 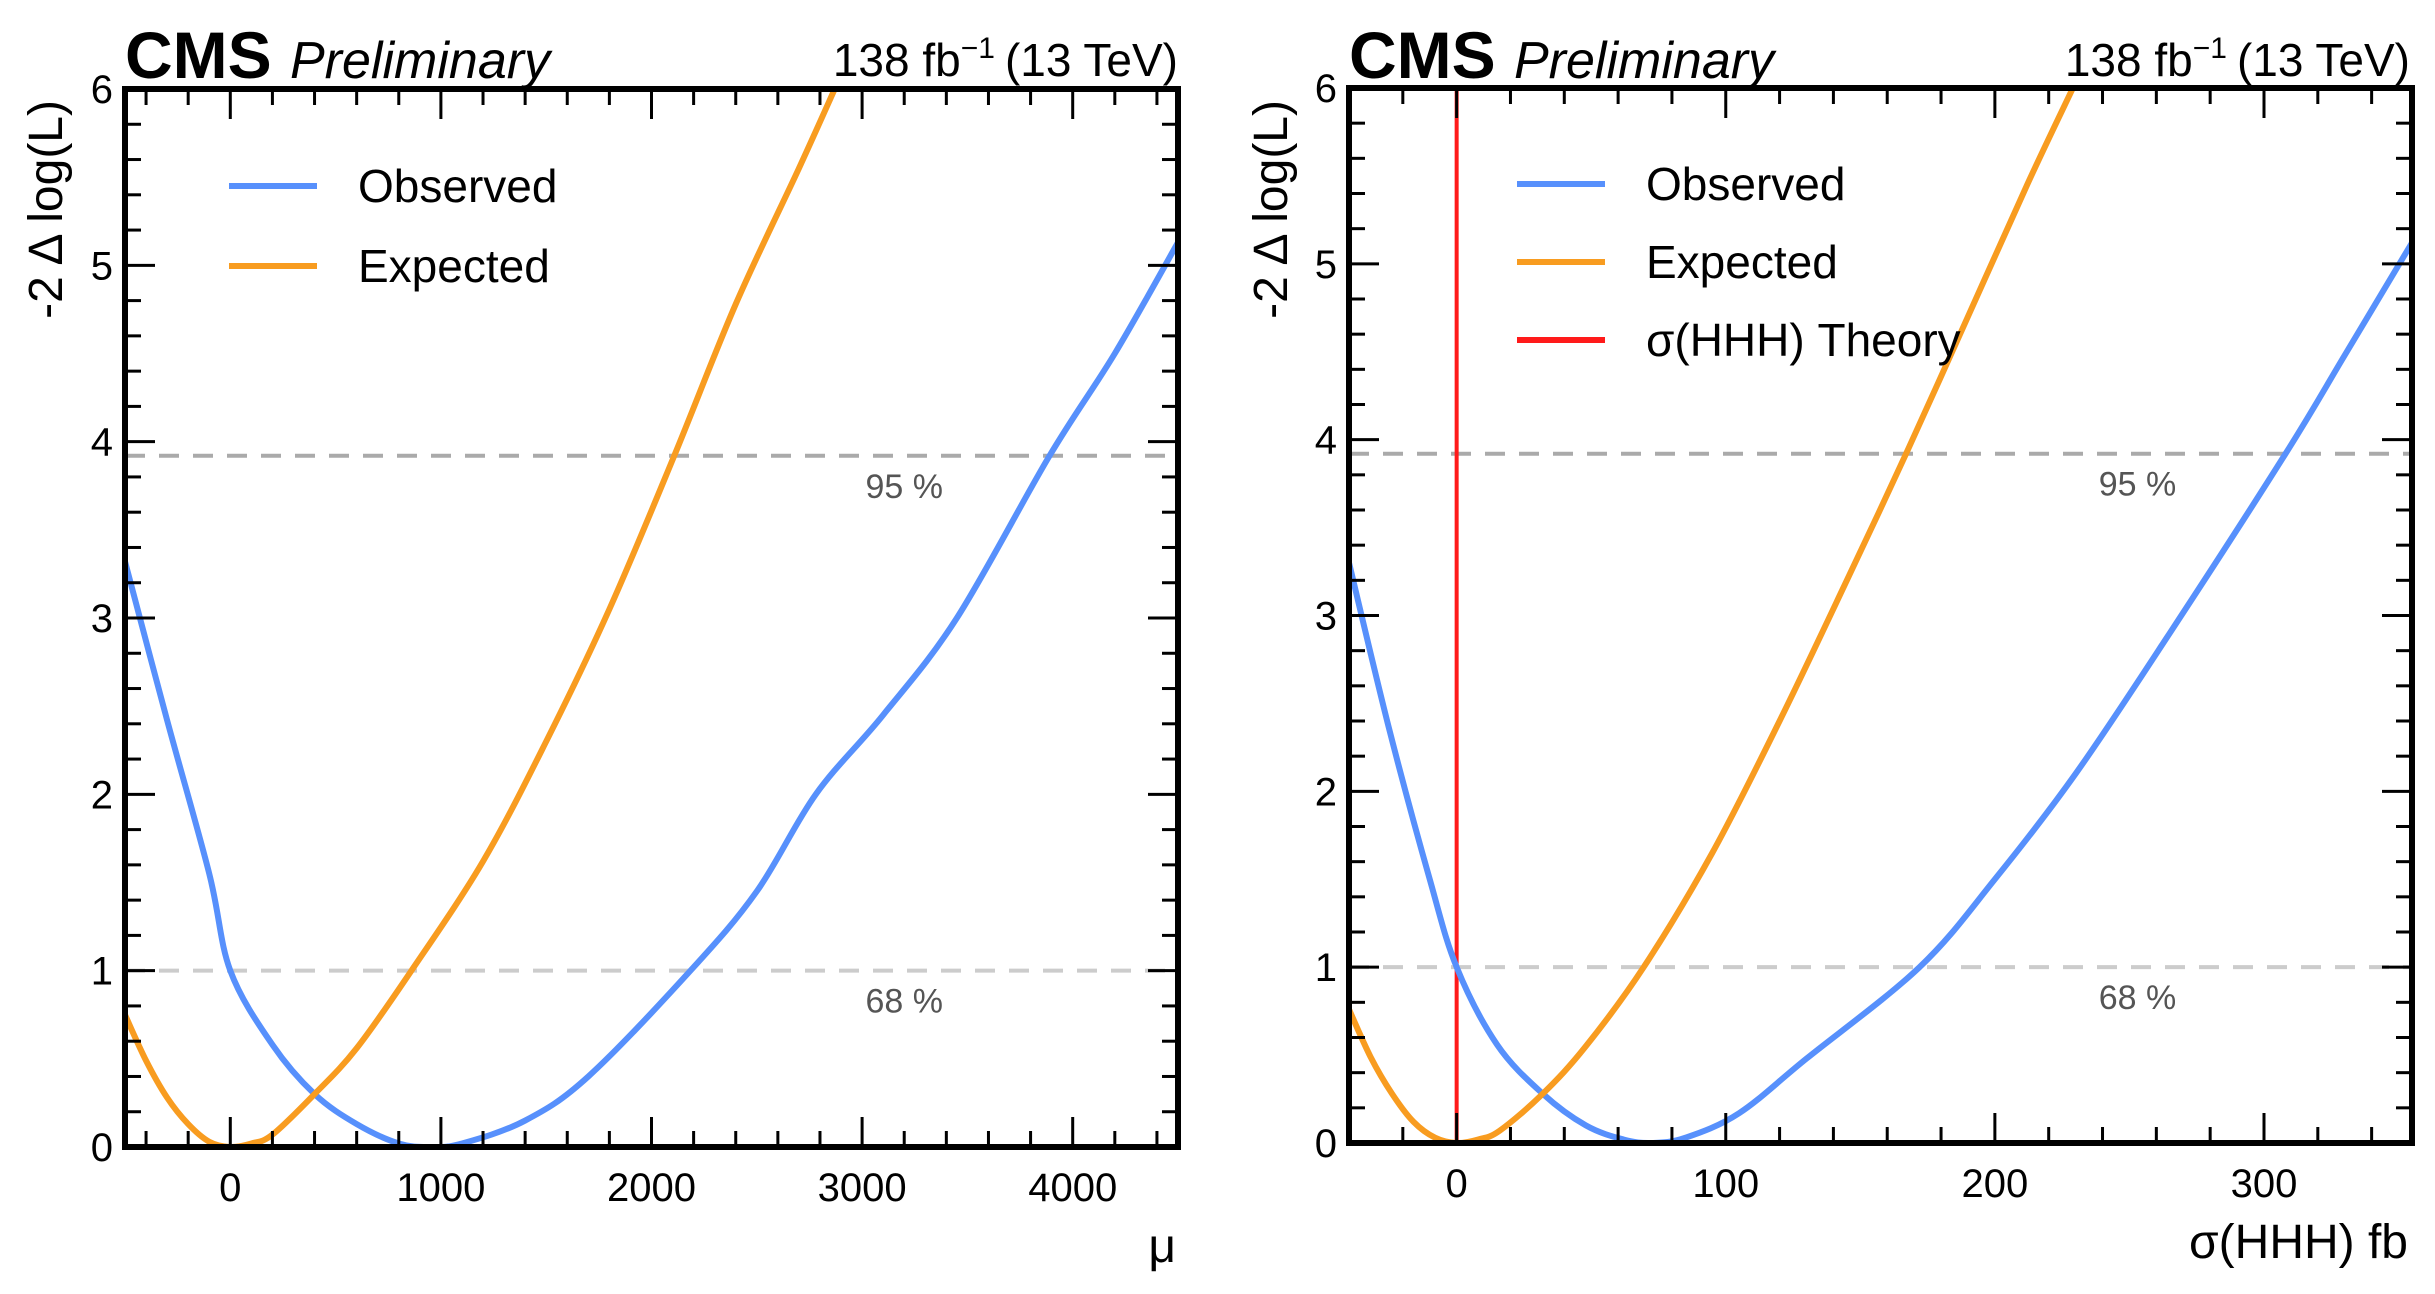 What do you see at coordinates (1803, 340) in the screenshot?
I see `legend-label: σ(HHH) Theory` at bounding box center [1803, 340].